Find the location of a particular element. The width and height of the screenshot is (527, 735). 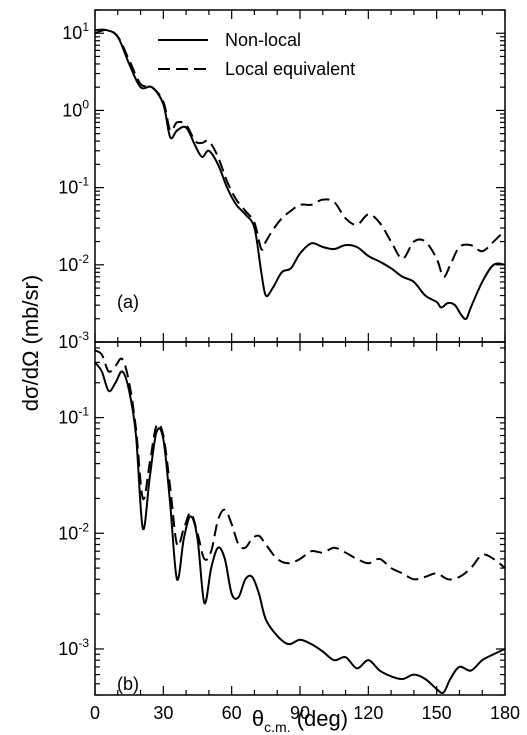

y-tick-label-a-1: 10¹ is located at coordinates (75, 31).